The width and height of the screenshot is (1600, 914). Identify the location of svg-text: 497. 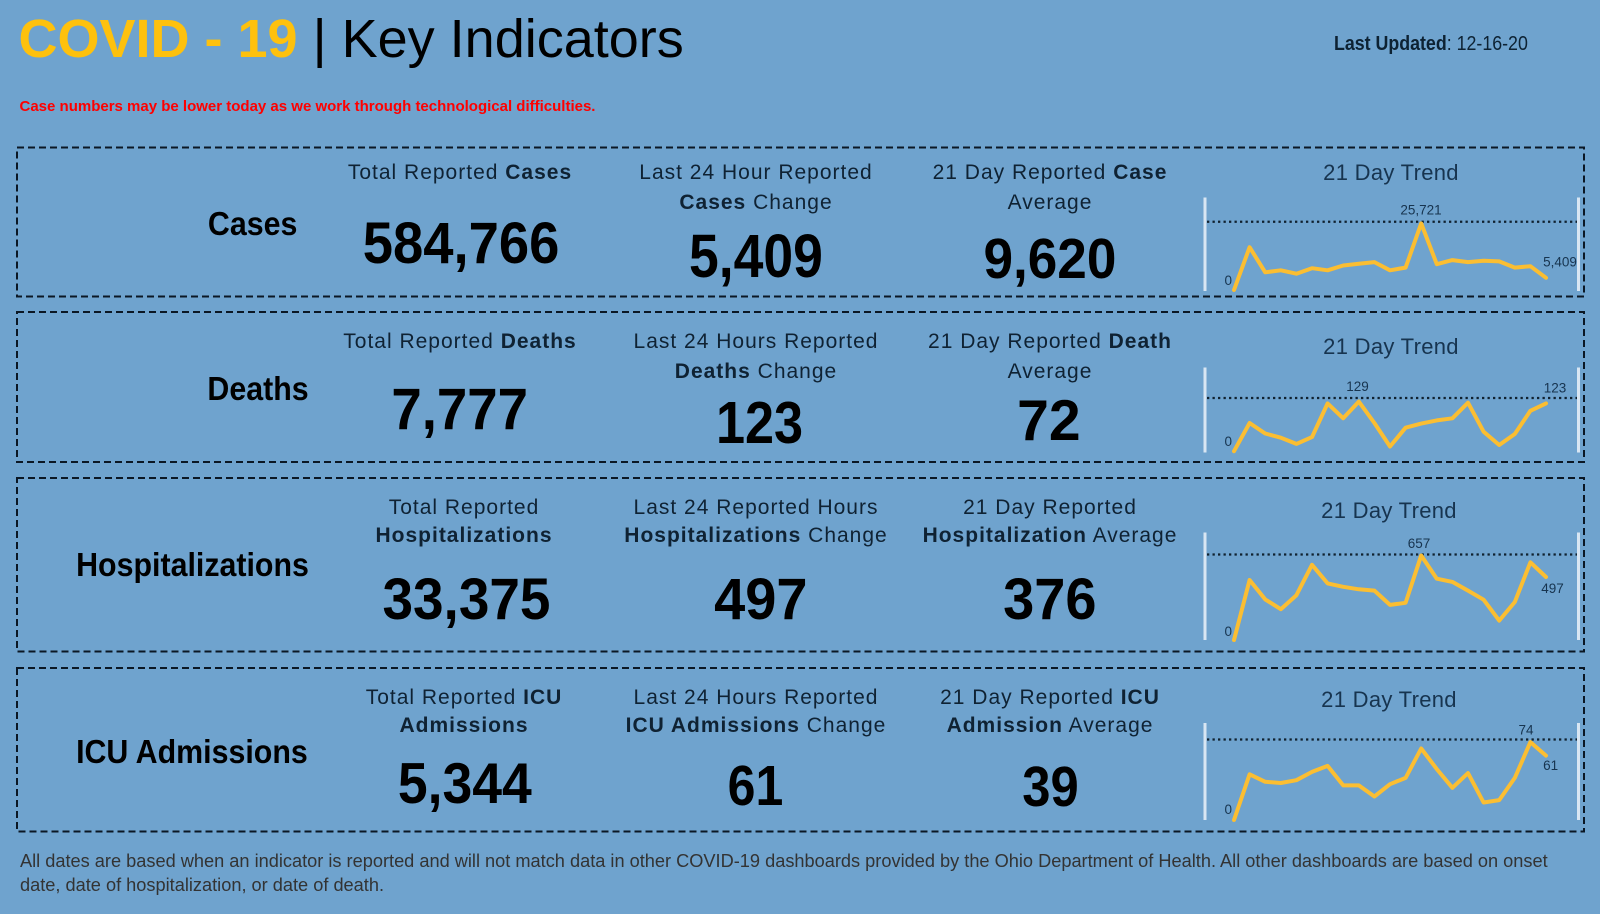
(1552, 588).